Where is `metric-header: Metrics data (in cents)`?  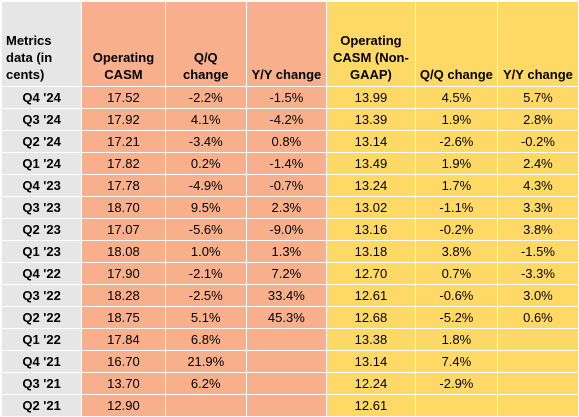 metric-header: Metrics data (in cents) is located at coordinates (41, 44).